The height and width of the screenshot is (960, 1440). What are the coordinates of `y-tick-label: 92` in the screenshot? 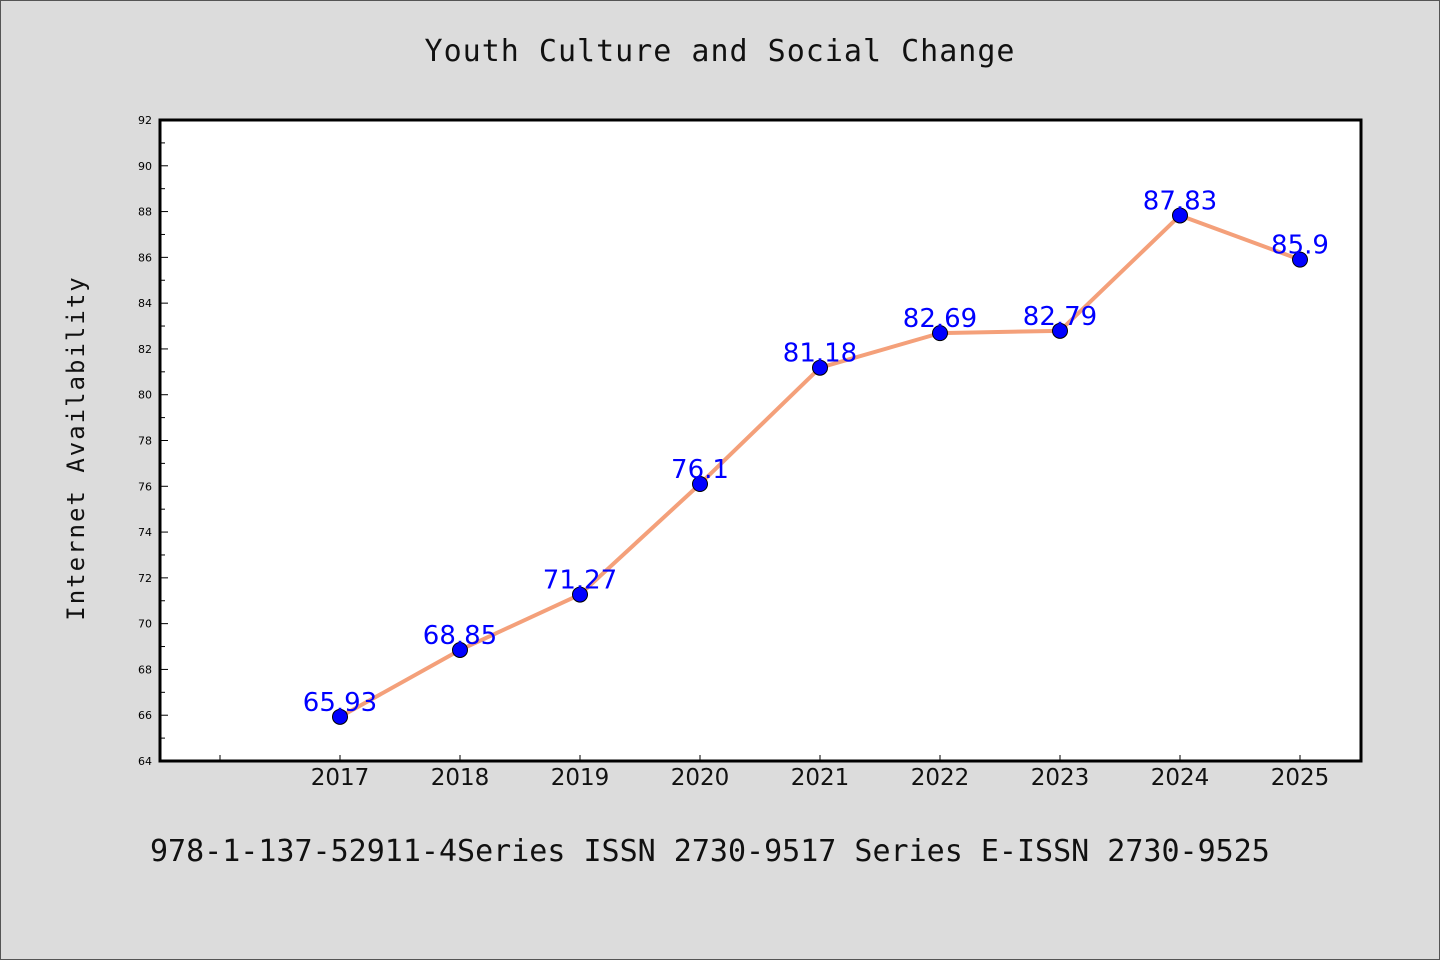 It's located at (145, 120).